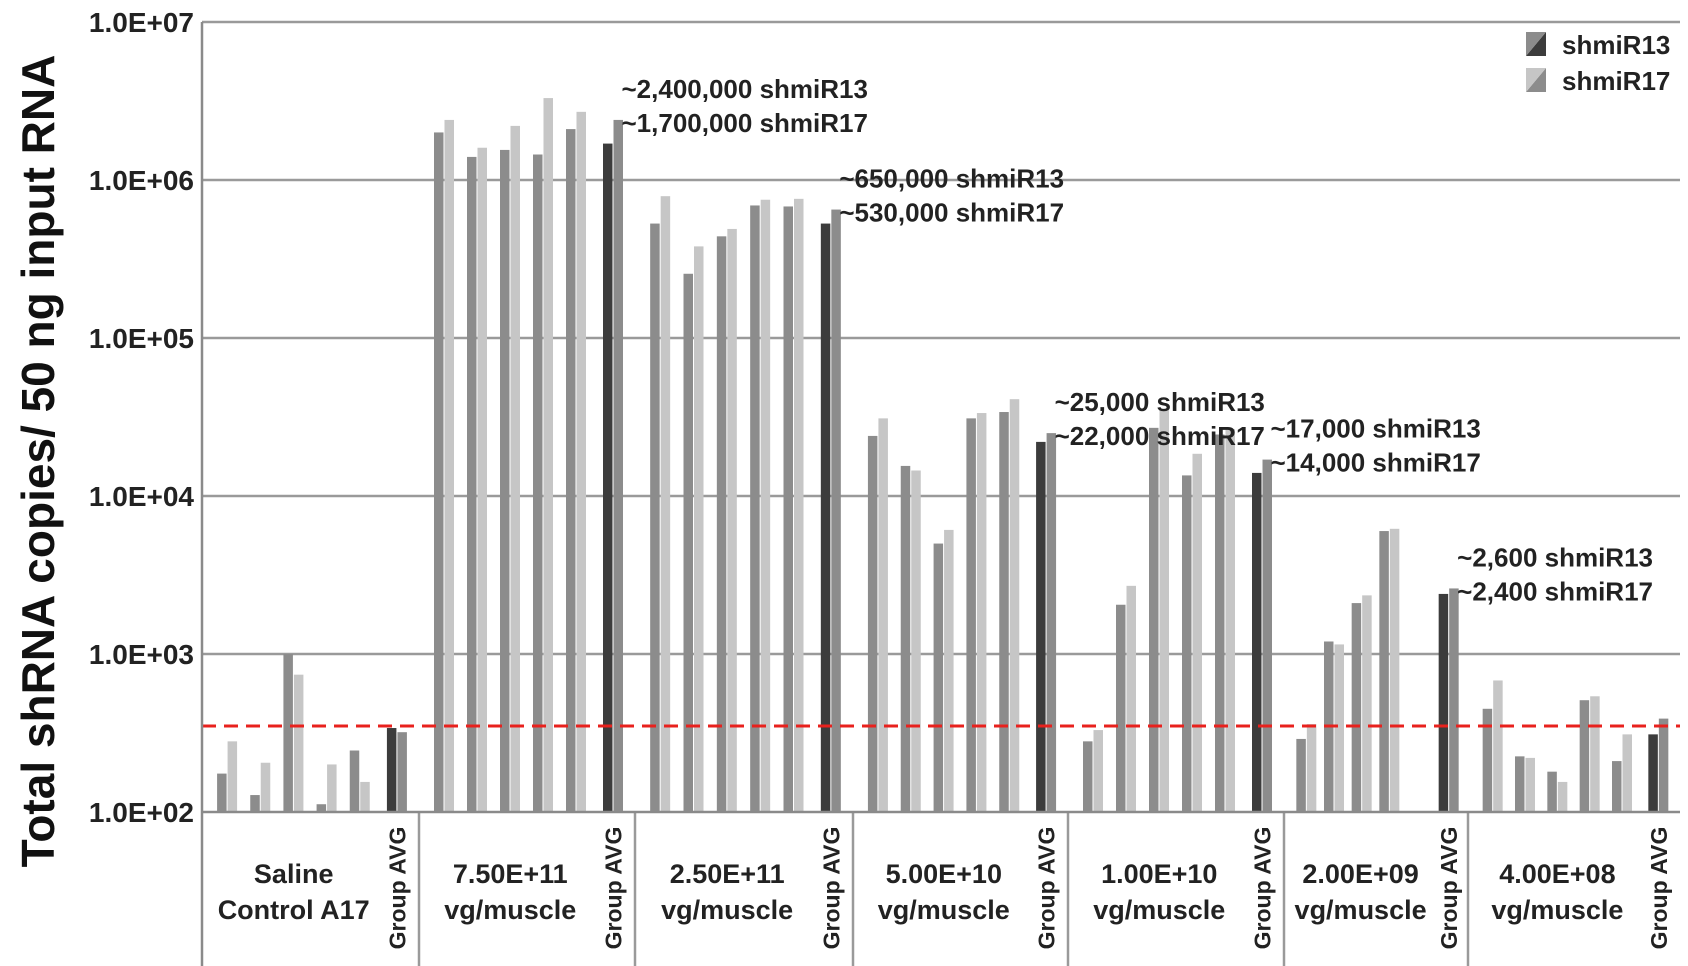 The image size is (1688, 966). What do you see at coordinates (951, 213) in the screenshot?
I see `annotation: ~530,000 shmiR17` at bounding box center [951, 213].